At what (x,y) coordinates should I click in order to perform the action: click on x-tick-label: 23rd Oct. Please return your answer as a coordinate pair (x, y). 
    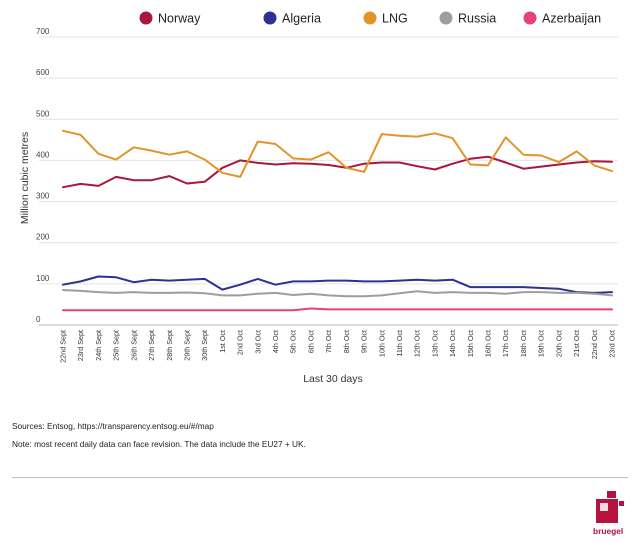
    Looking at the image, I should click on (612, 344).